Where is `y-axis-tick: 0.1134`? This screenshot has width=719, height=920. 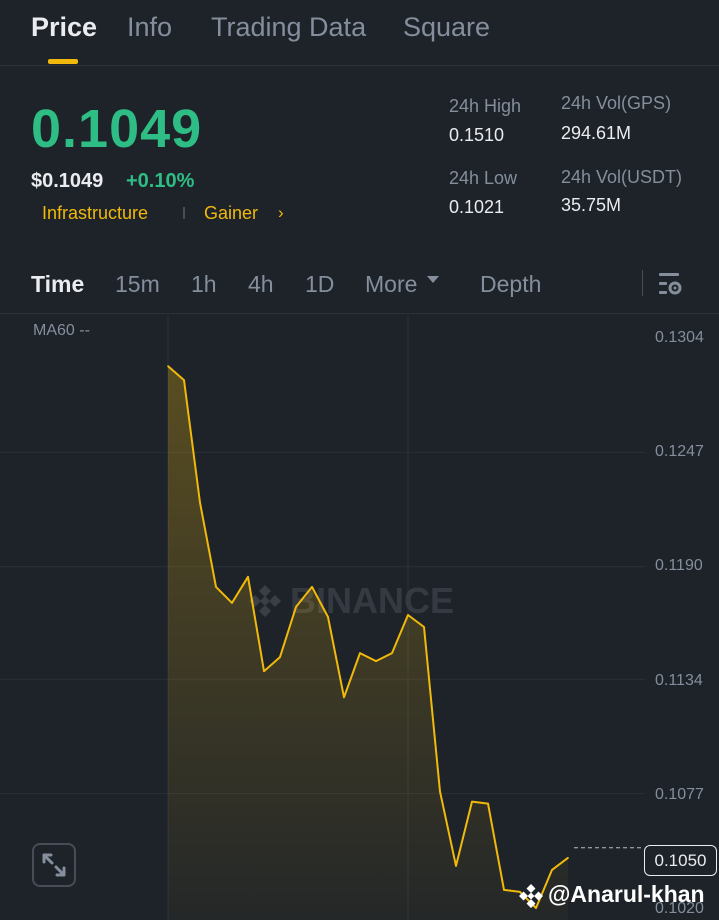
y-axis-tick: 0.1134 is located at coordinates (679, 680).